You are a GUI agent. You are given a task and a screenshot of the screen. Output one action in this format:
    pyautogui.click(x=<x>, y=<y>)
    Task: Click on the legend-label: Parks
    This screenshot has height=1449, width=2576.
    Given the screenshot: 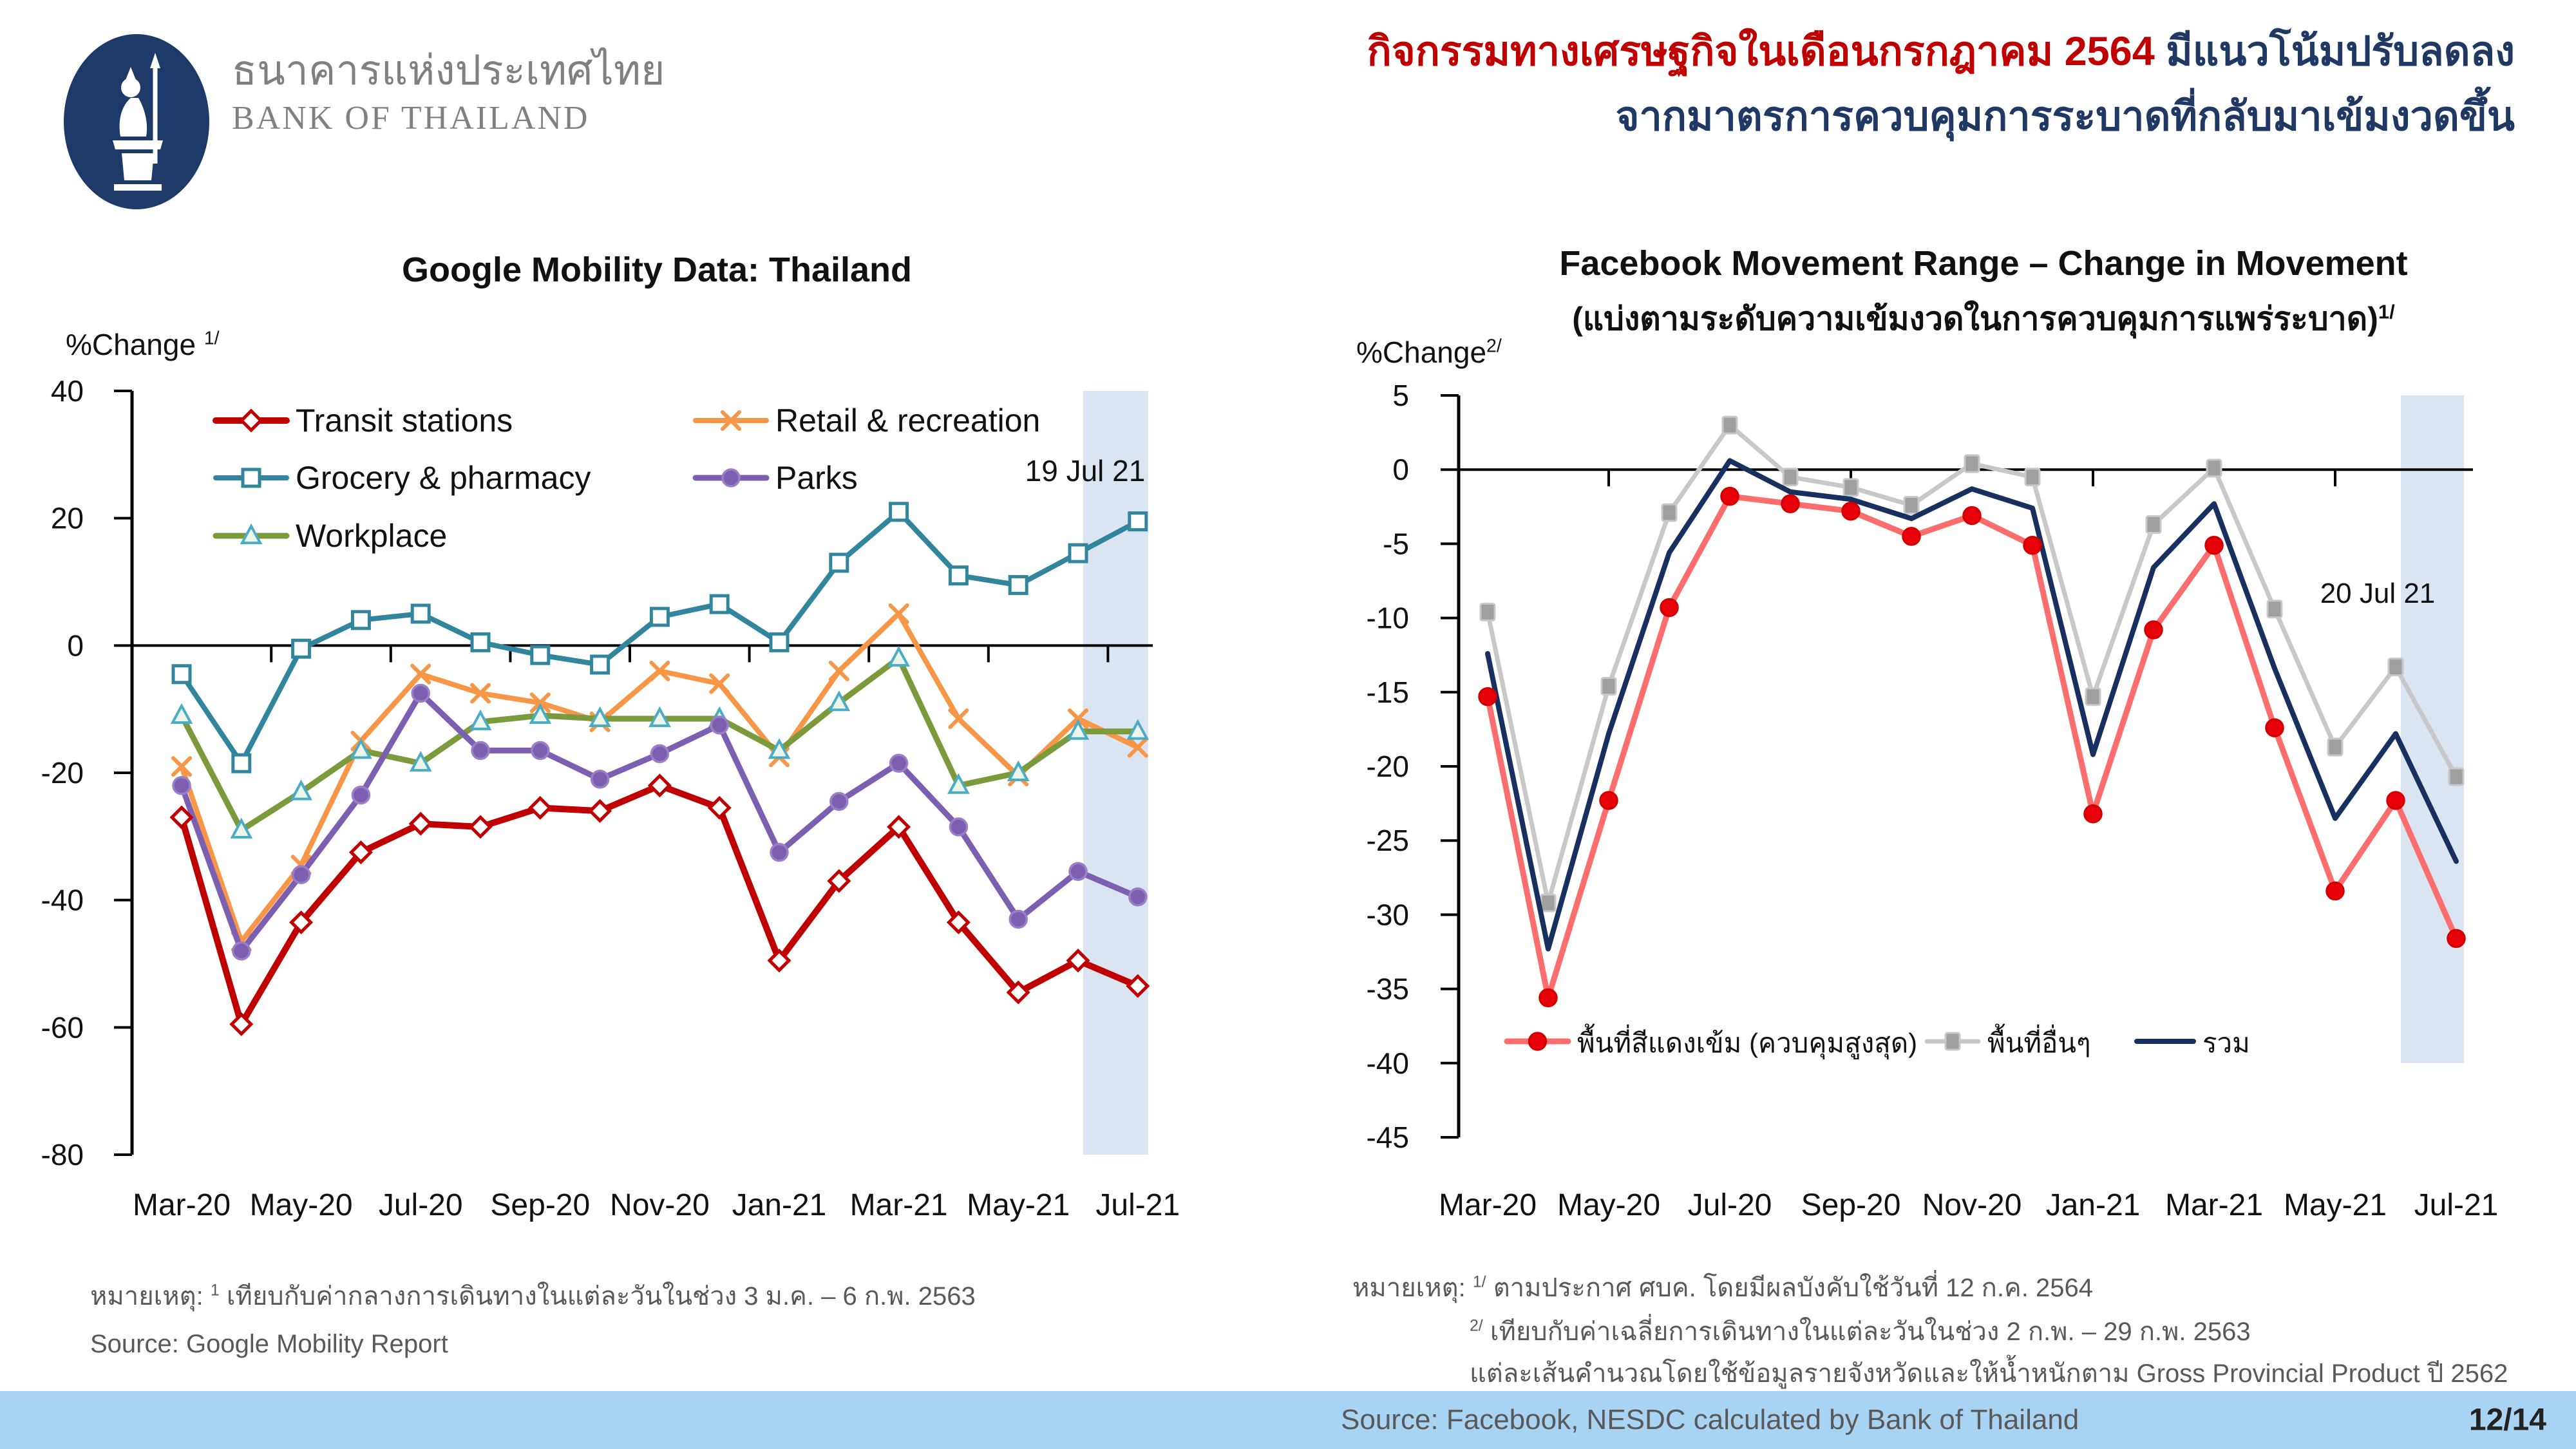 What is the action you would take?
    pyautogui.click(x=816, y=478)
    